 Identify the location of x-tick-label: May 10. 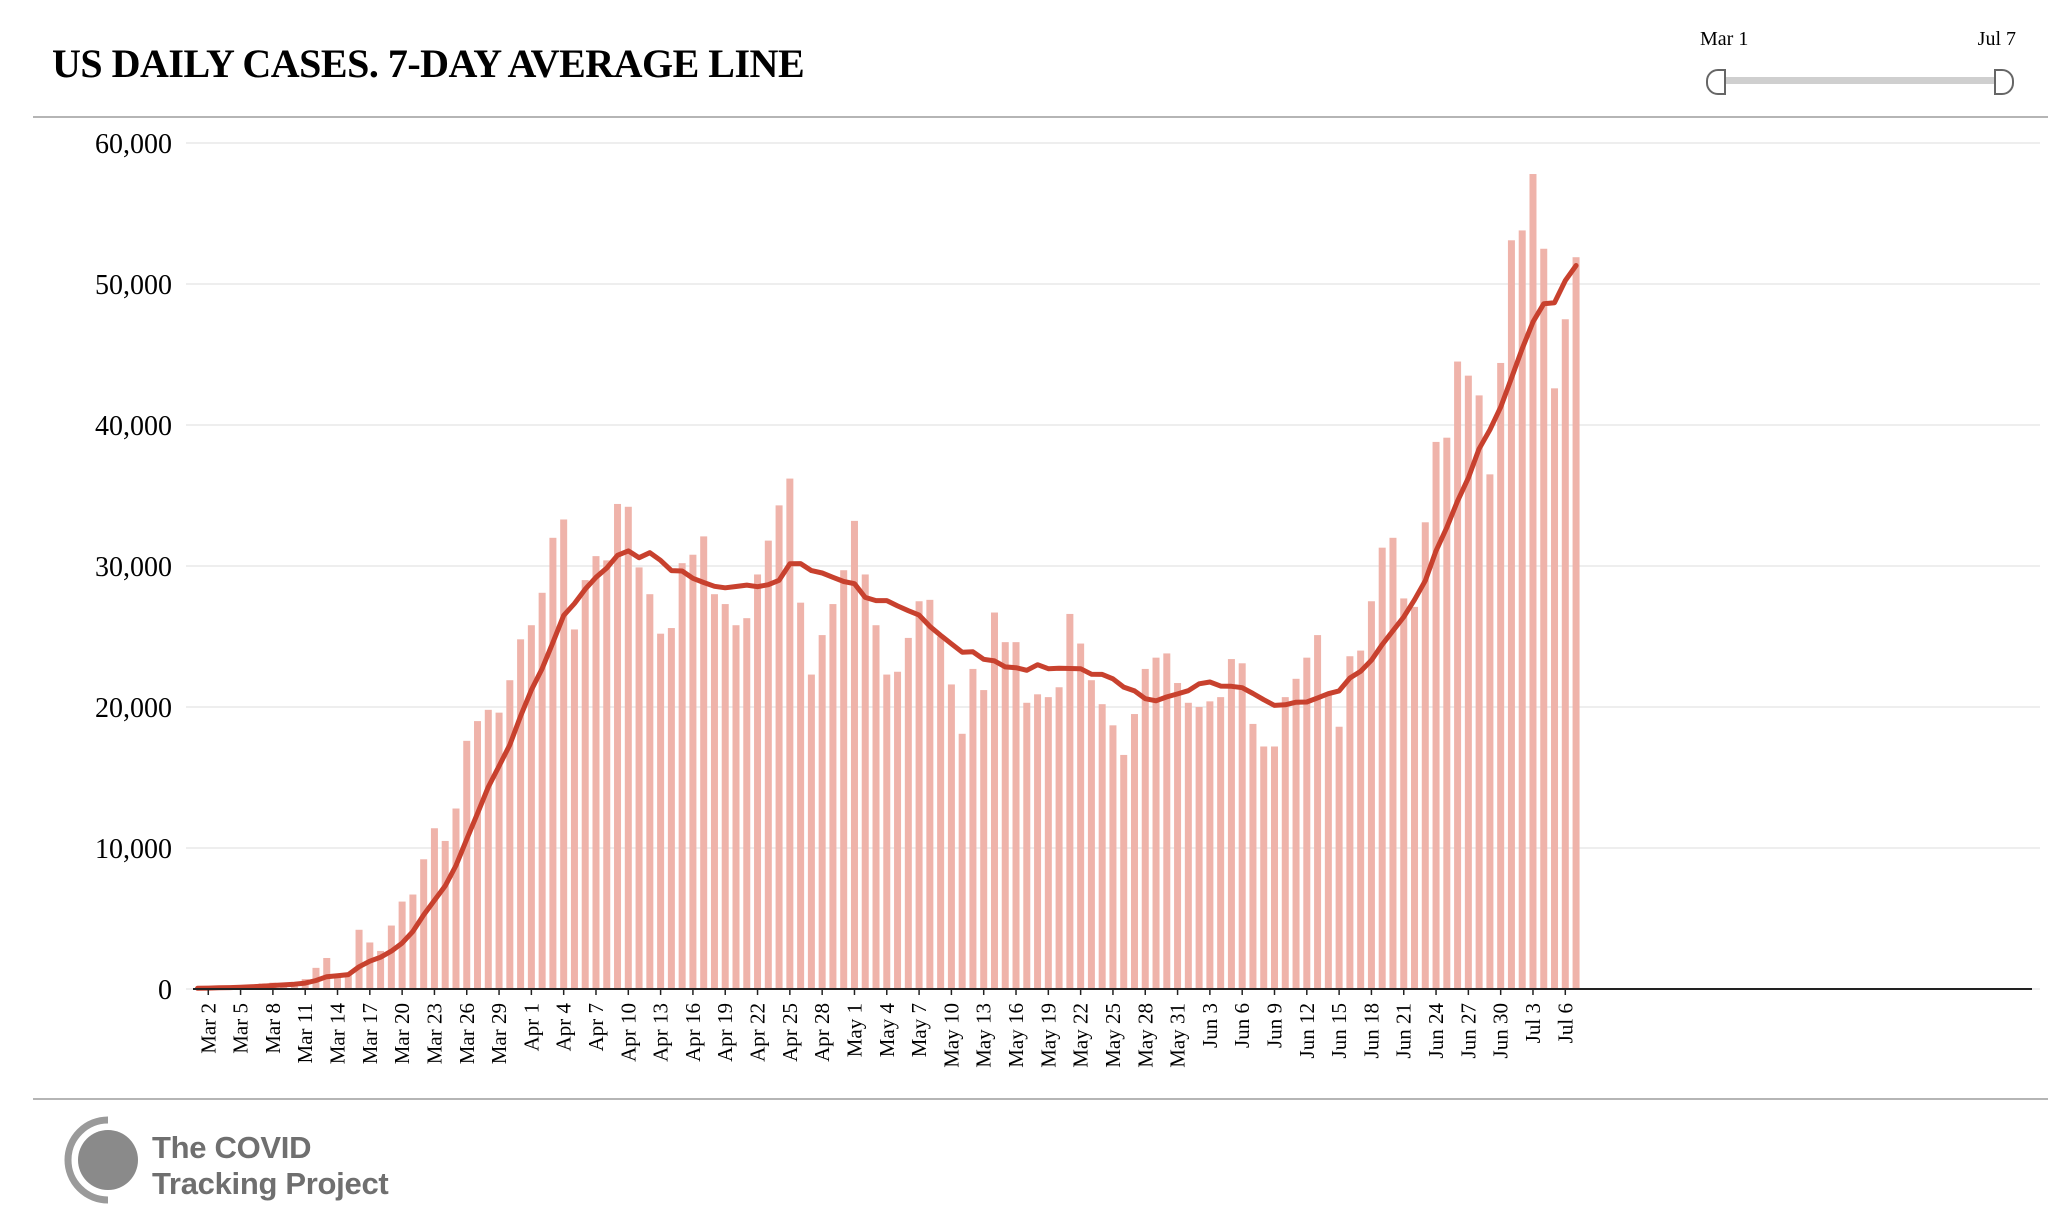
(951, 1035).